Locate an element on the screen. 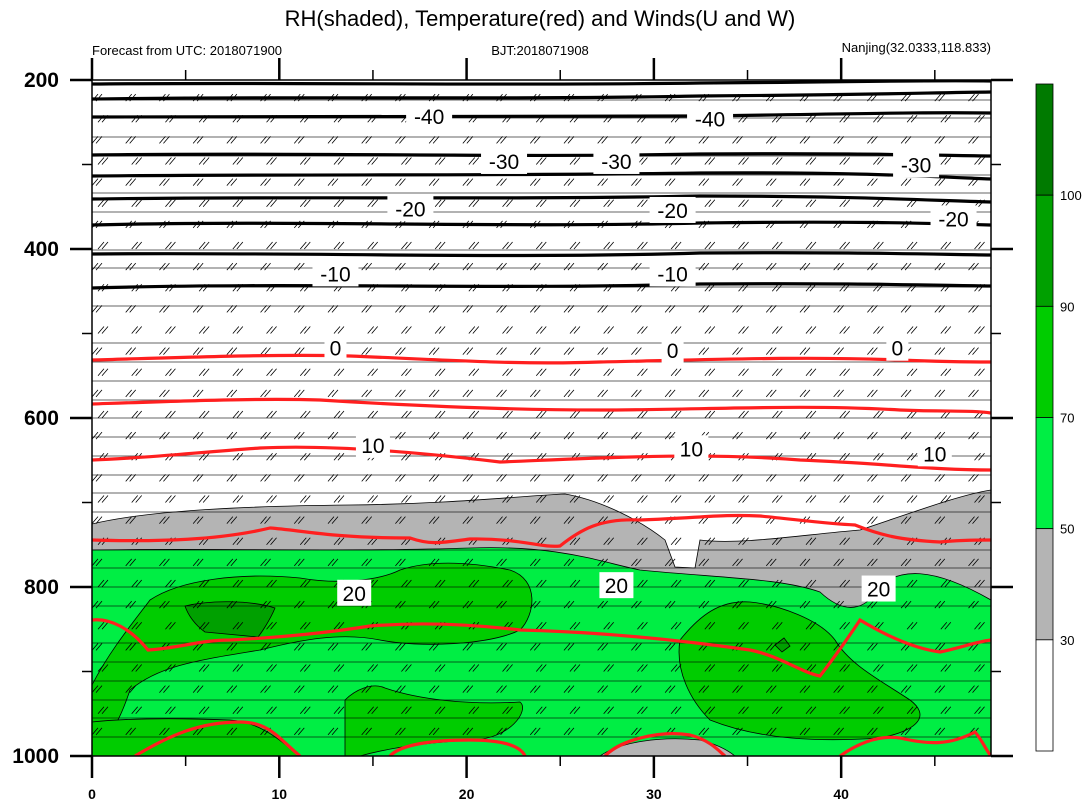 The width and height of the screenshot is (1087, 806). contour-label: 20 is located at coordinates (616, 586).